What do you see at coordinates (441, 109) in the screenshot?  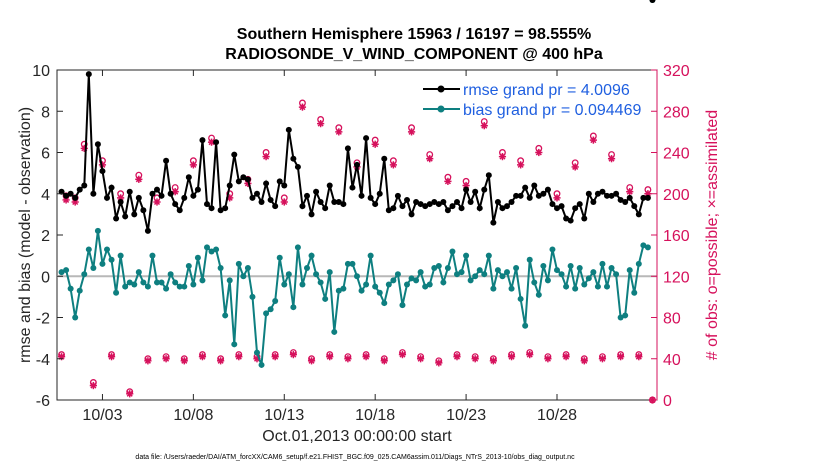 I see `legend-marker-bias` at bounding box center [441, 109].